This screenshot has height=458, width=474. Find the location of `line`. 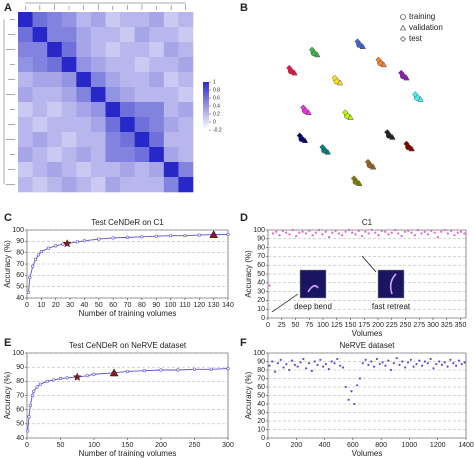

line is located at coordinates (128, 399).